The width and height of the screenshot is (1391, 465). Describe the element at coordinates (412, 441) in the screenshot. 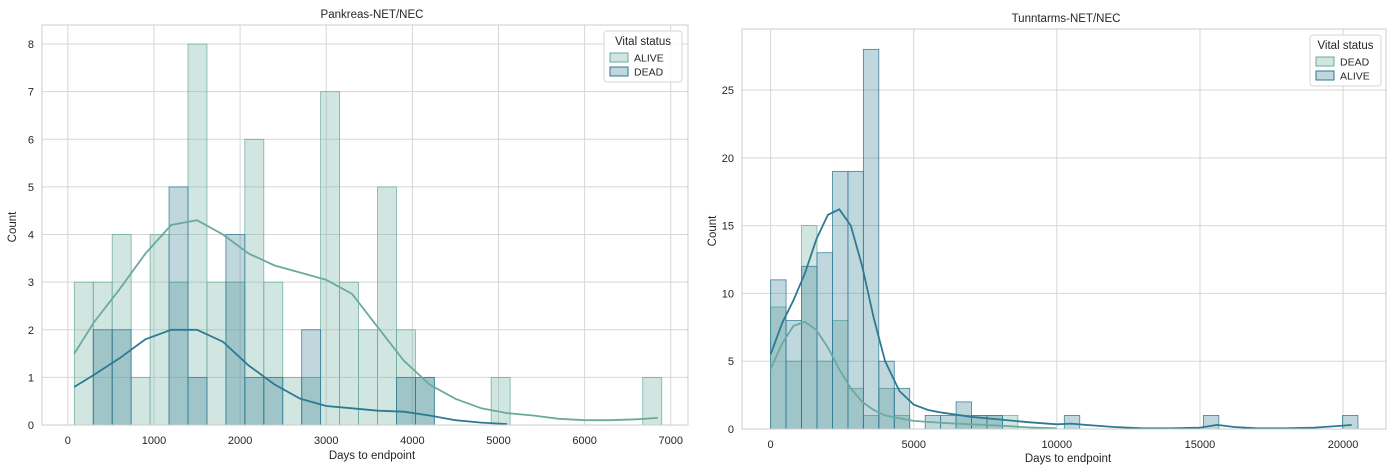

I see `x-tick-label: 4000` at that location.